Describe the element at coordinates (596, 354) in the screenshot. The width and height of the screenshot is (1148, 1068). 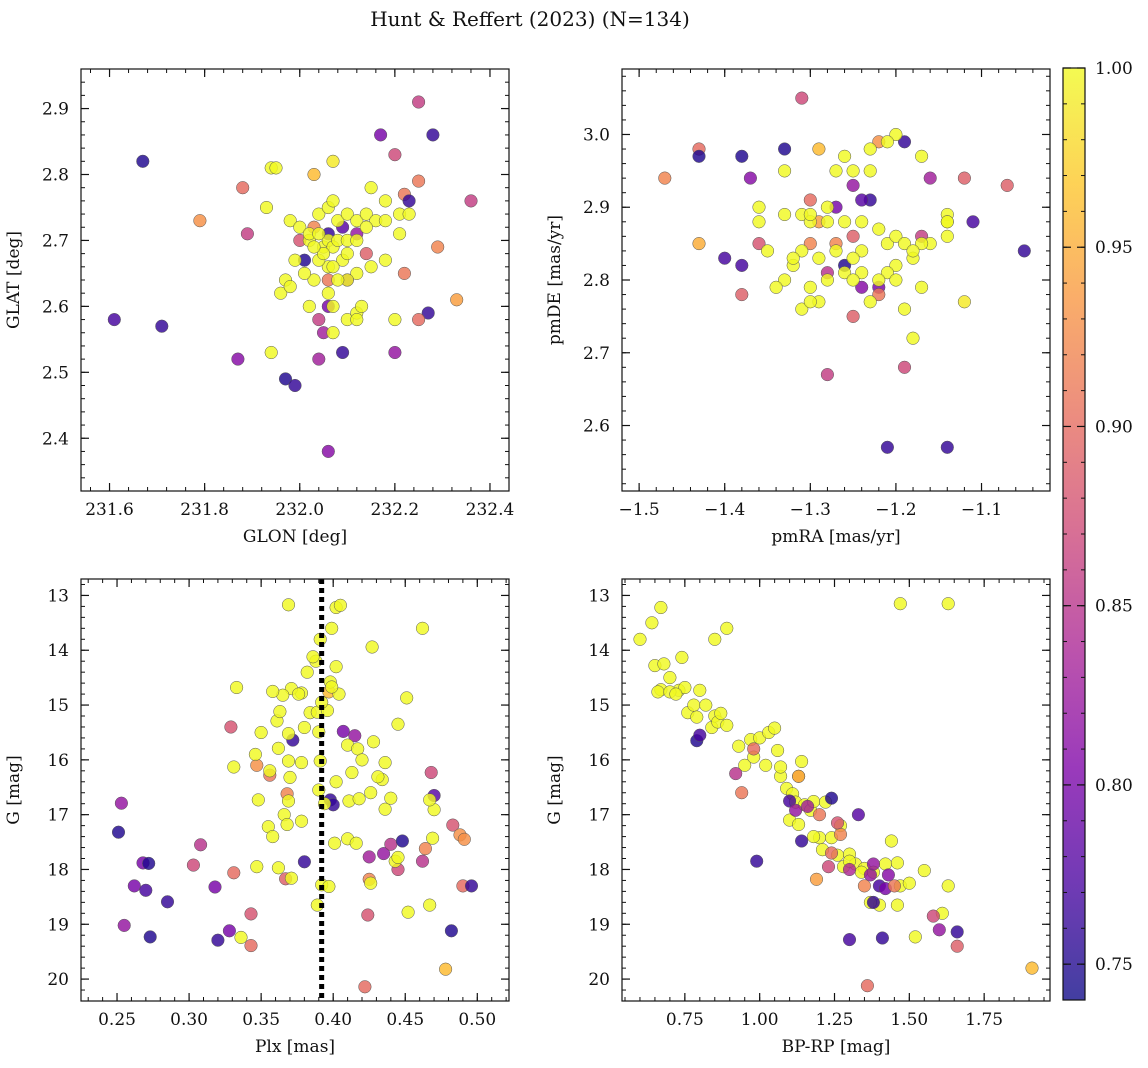
I see `y-tick-label: 2.7` at that location.